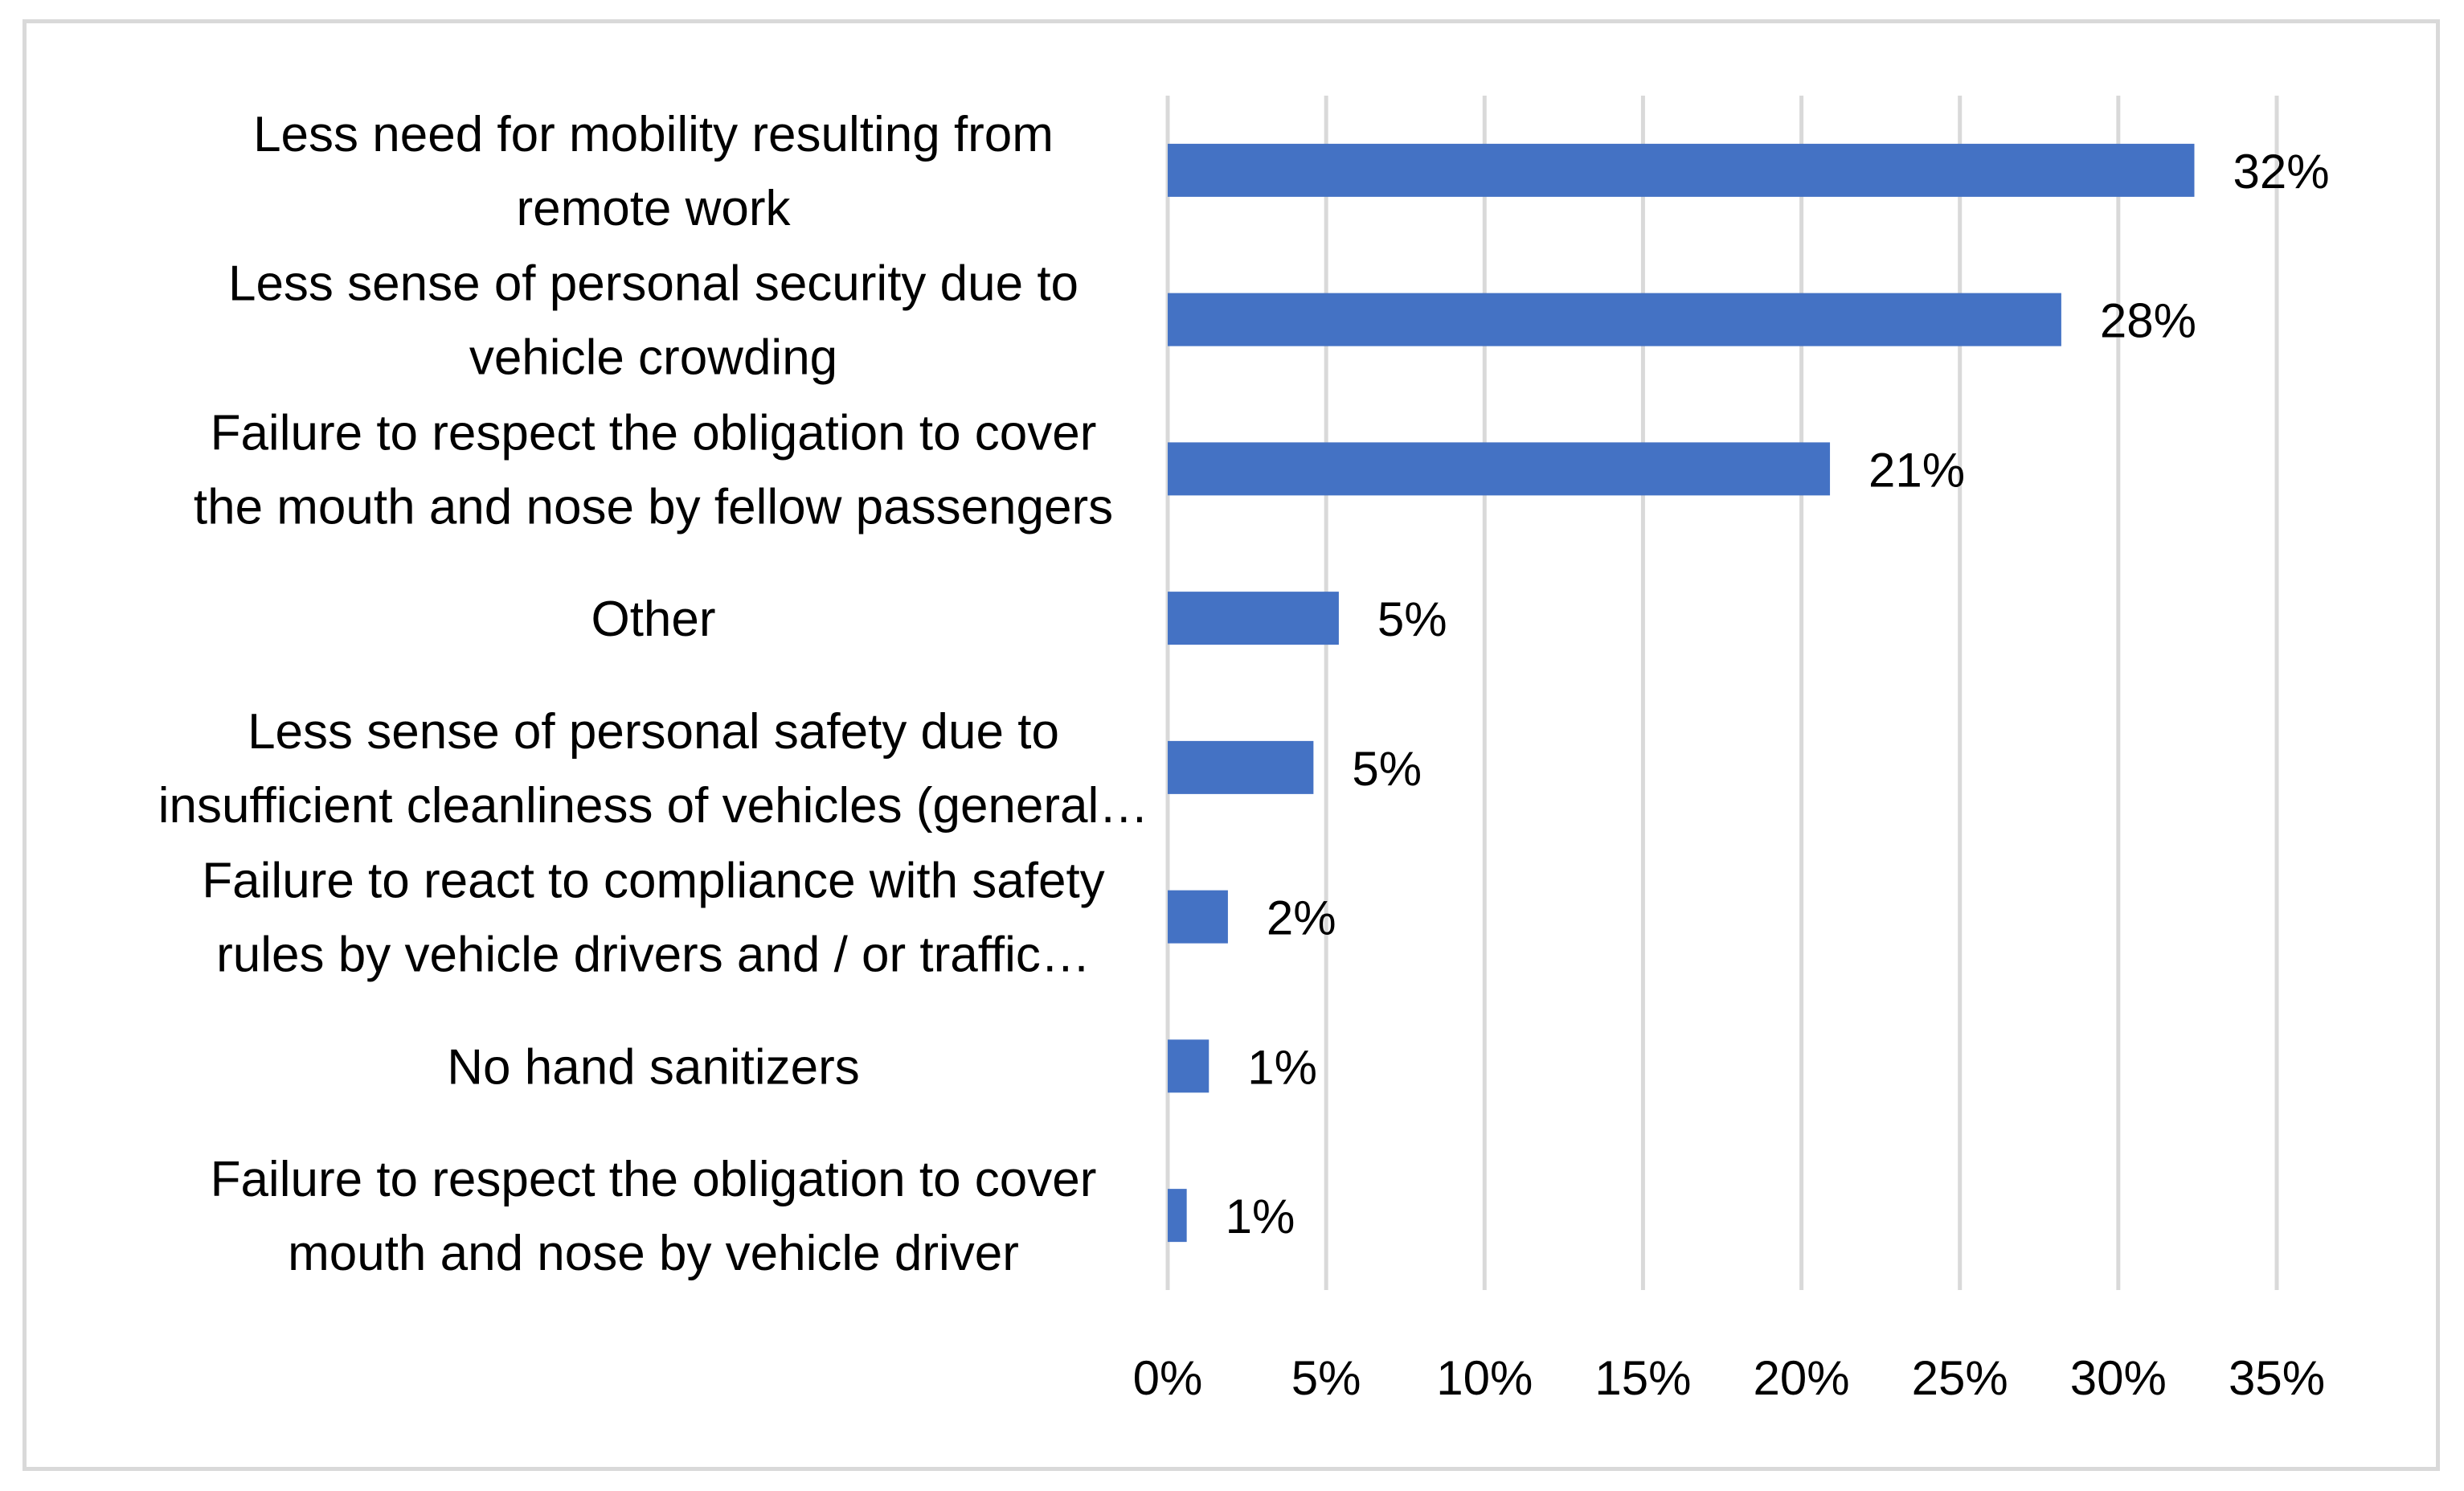 Image resolution: width=2464 pixels, height=1491 pixels. I want to click on category-label-line: the mouth and nose by fellow passengers, so click(653, 507).